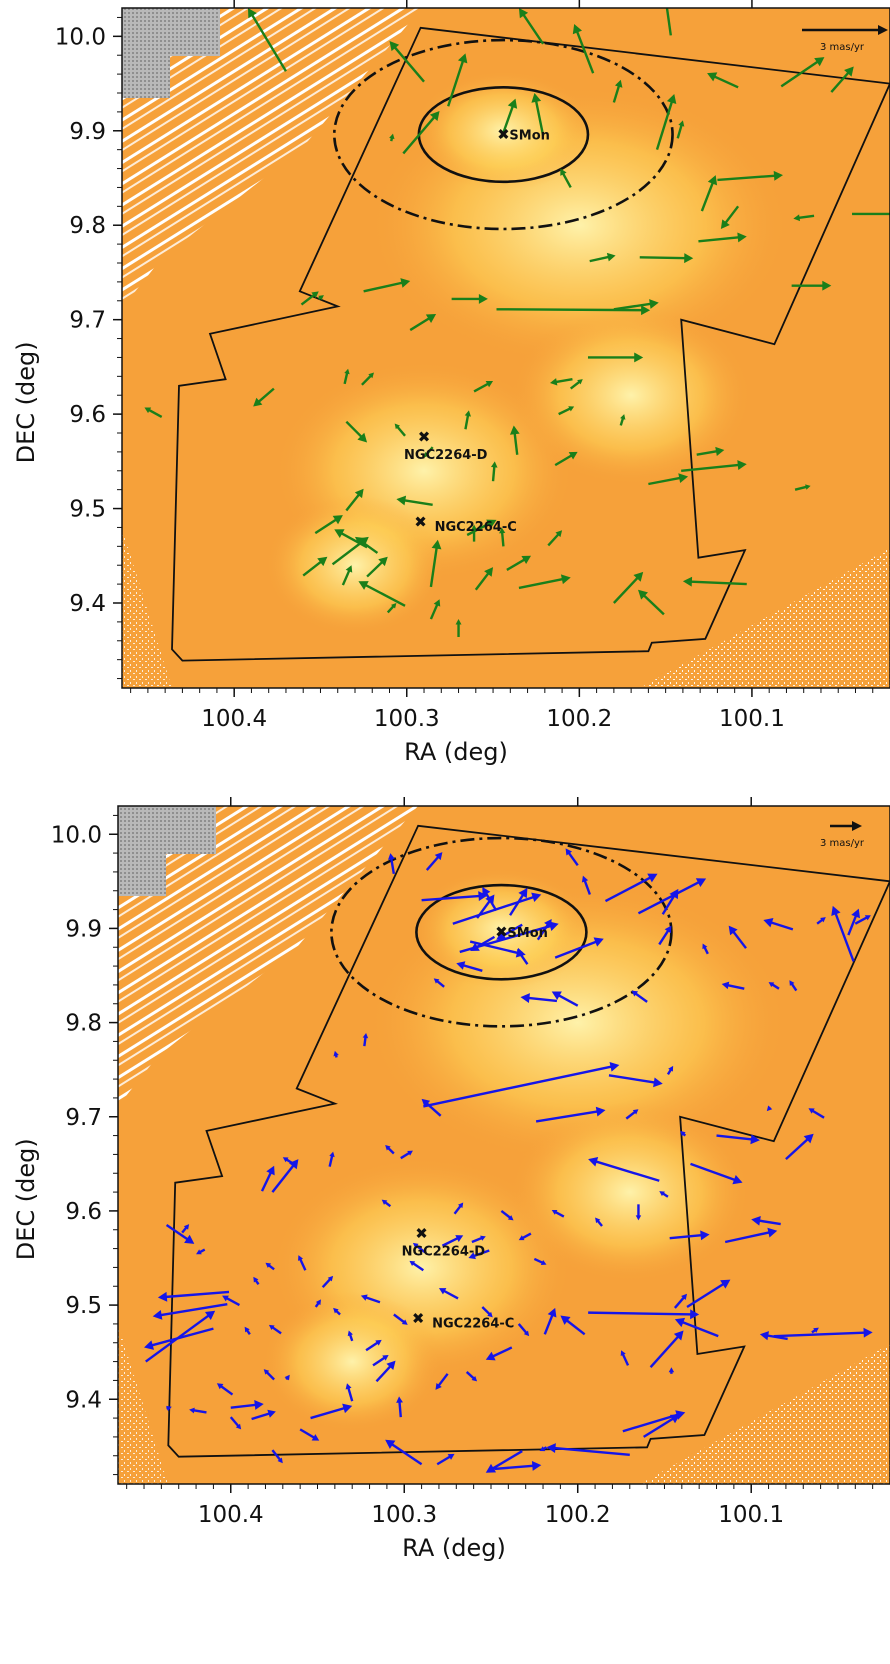 This screenshot has width=890, height=1664. What do you see at coordinates (352, 1361) in the screenshot?
I see `nebula-glow` at bounding box center [352, 1361].